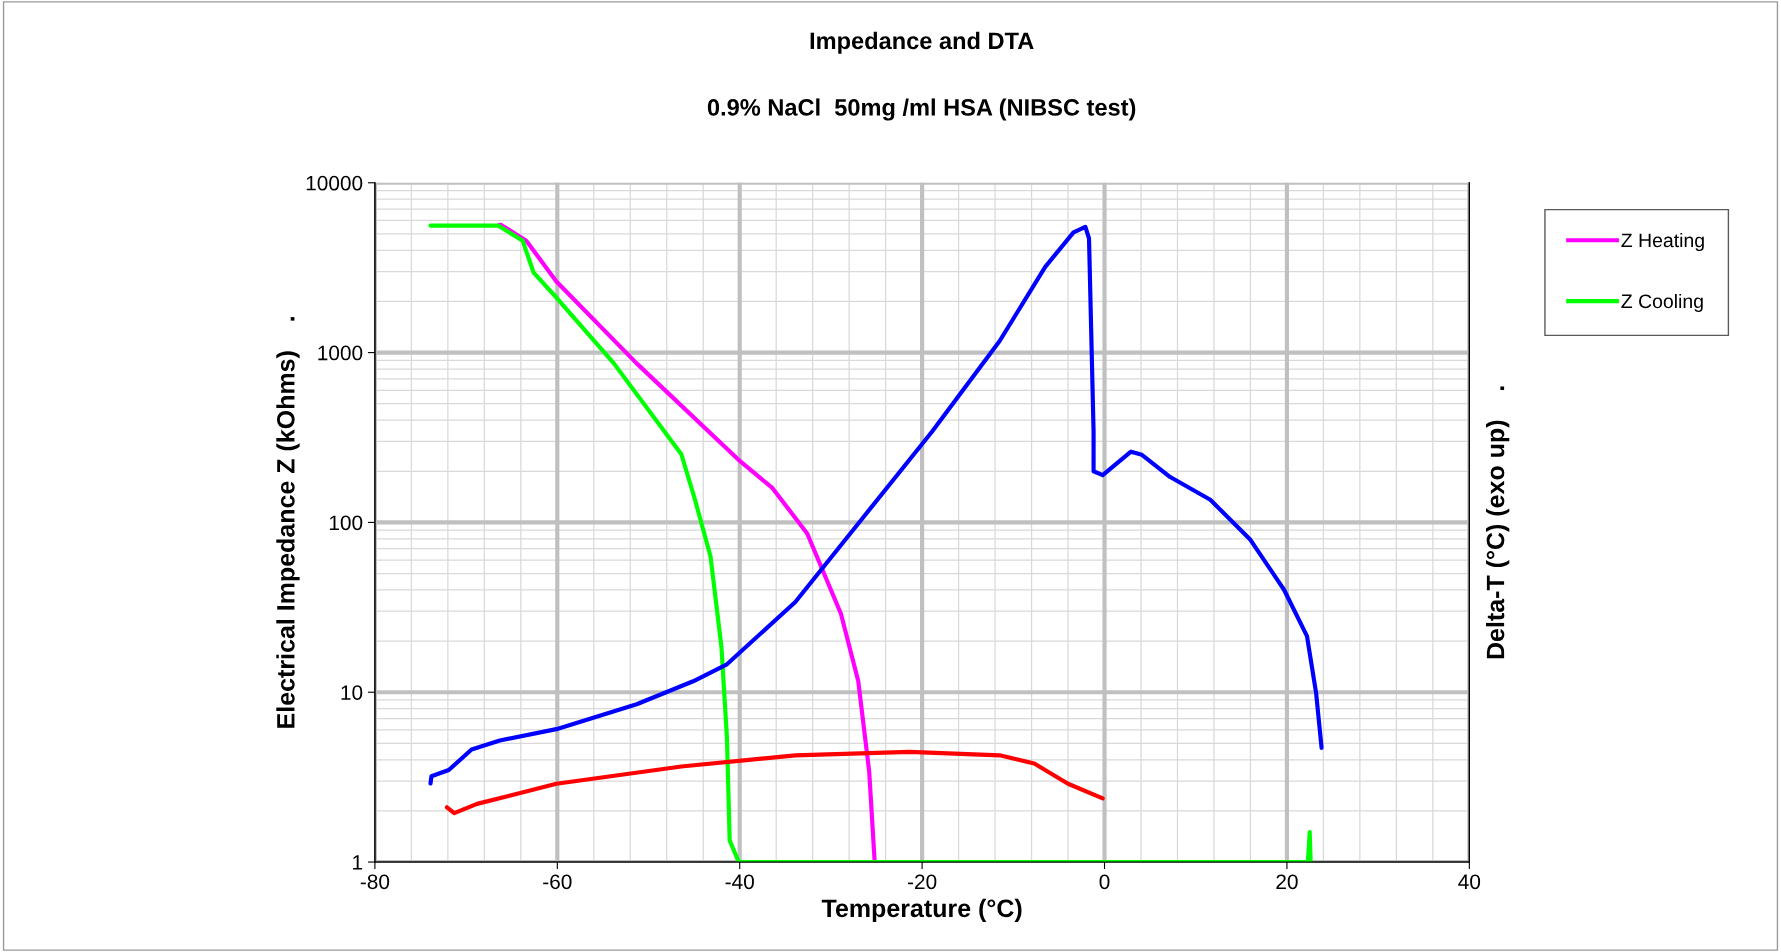  What do you see at coordinates (922, 882) in the screenshot?
I see `x-tick-label: -20` at bounding box center [922, 882].